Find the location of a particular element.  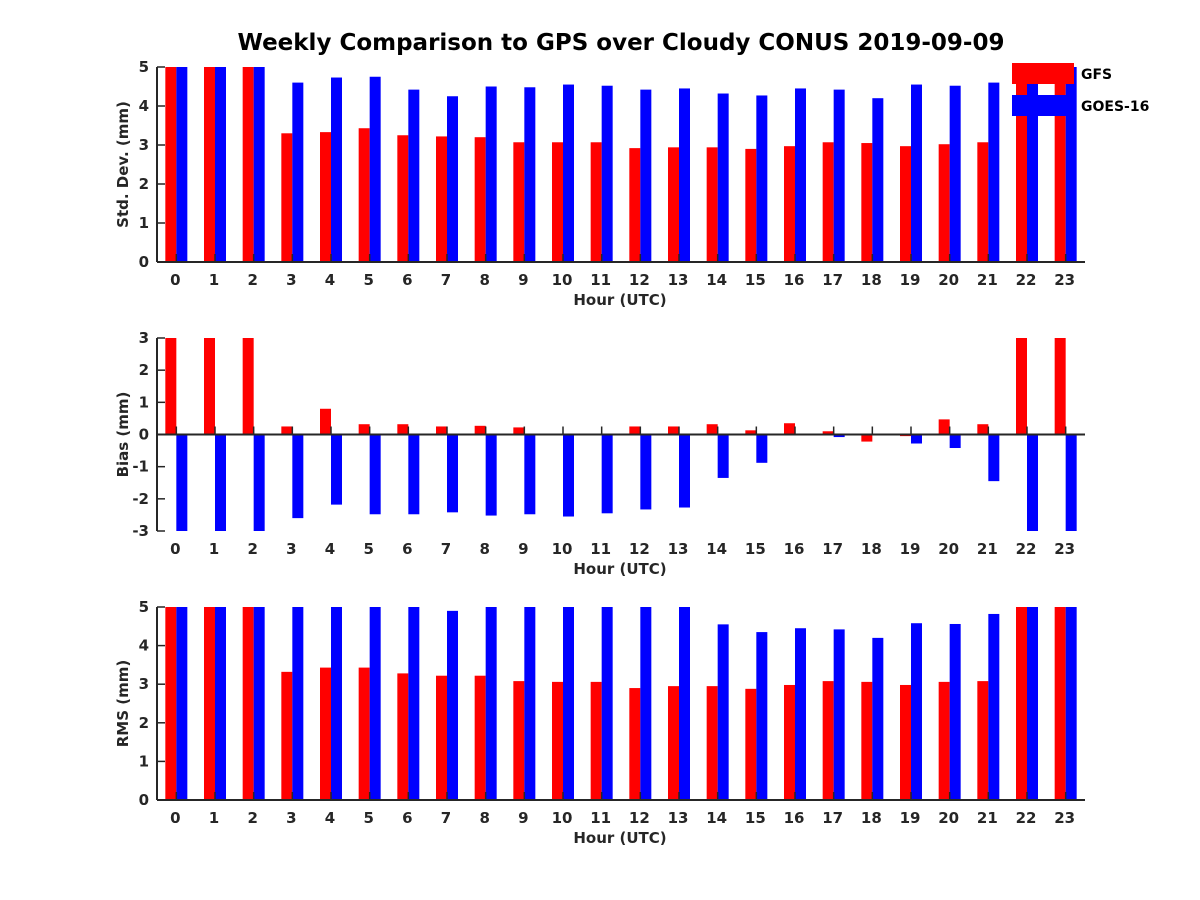

x-tick-label: 9 is located at coordinates (523, 818).